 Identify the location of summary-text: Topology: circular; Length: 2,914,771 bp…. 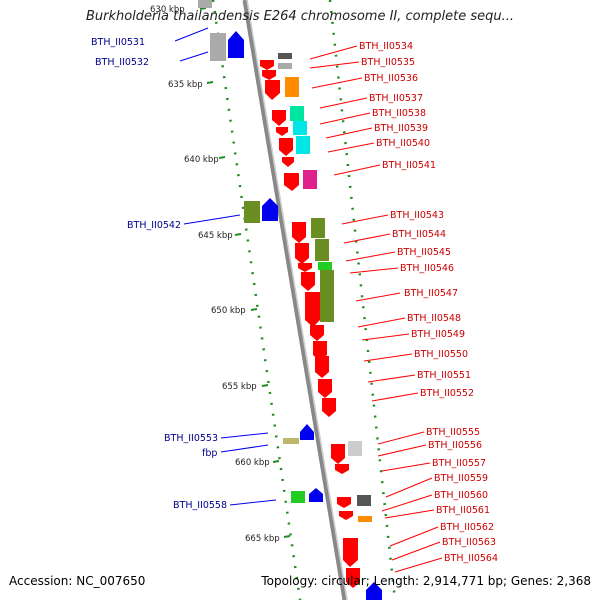
(426, 581).